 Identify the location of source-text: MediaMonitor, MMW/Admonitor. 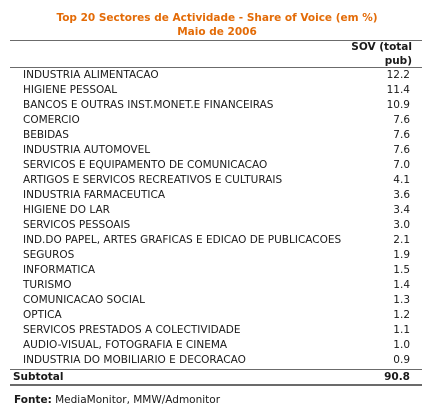
(138, 400).